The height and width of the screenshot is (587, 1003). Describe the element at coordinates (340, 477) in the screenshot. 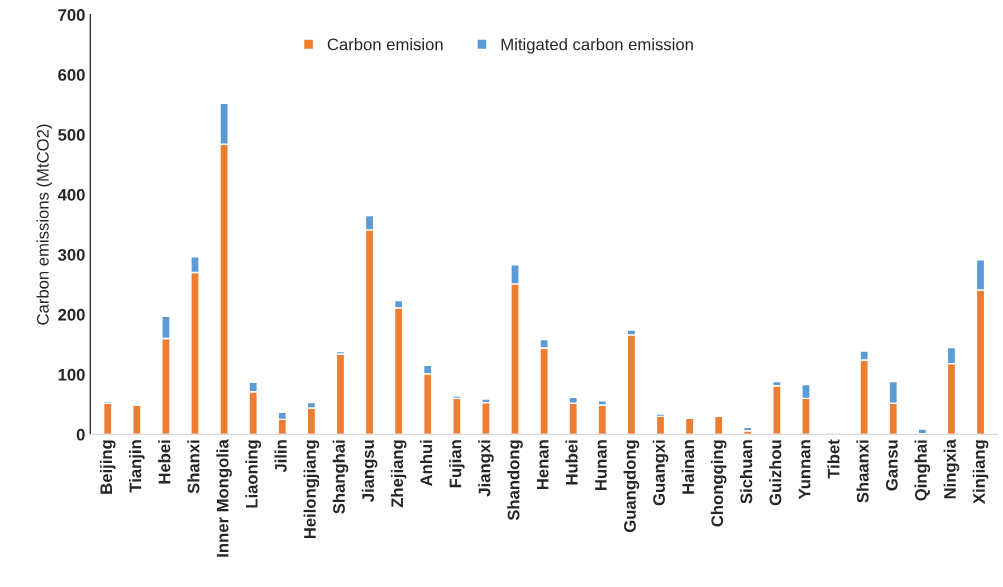

I see `x-tick-label: Shanghai` at that location.